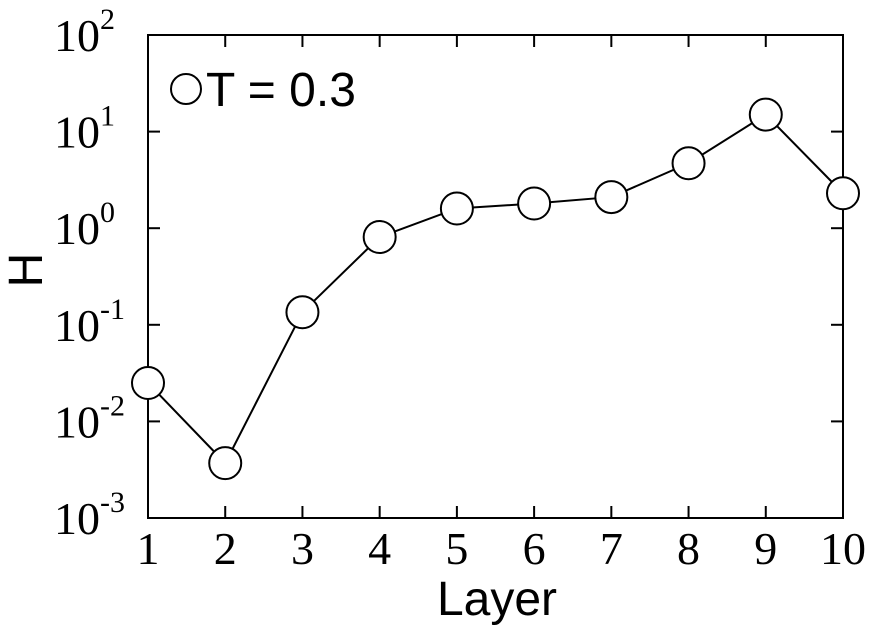 The image size is (872, 631). I want to click on y-tick-label: 10⁻¹, so click(89, 322).